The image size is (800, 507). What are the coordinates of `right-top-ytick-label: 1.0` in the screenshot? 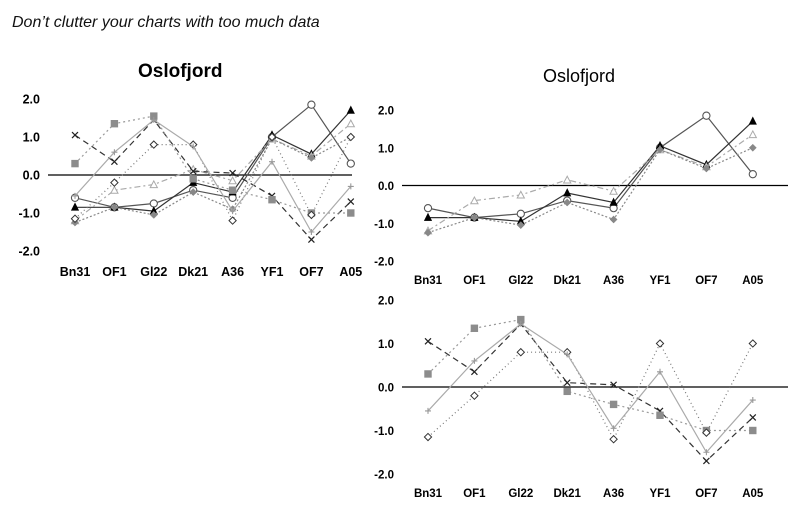 It's located at (386, 149).